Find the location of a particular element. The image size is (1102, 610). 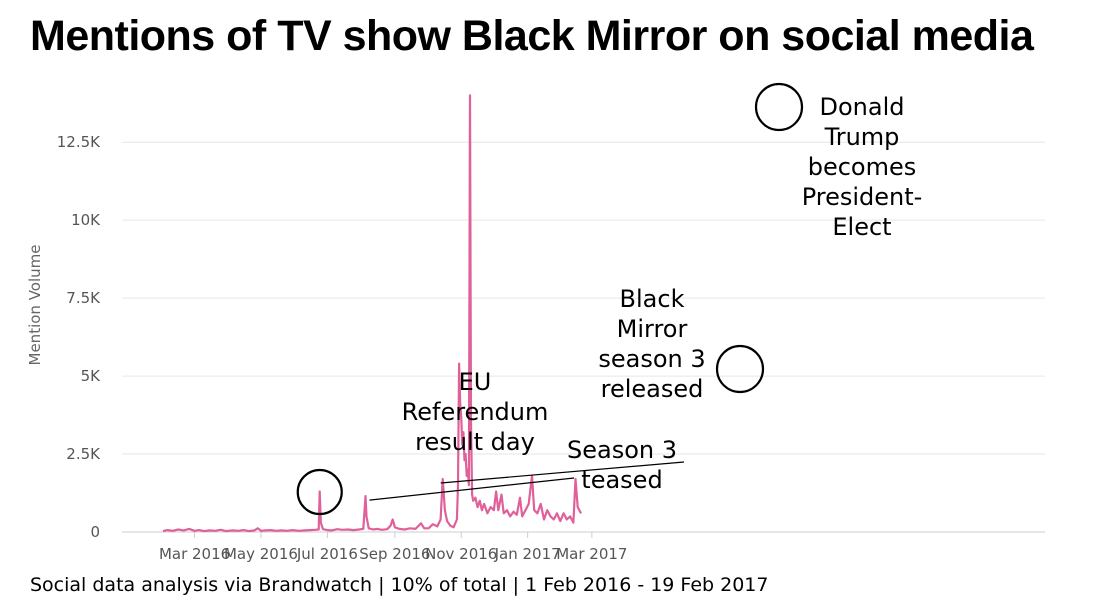

annotation-label: Mirror is located at coordinates (652, 329).